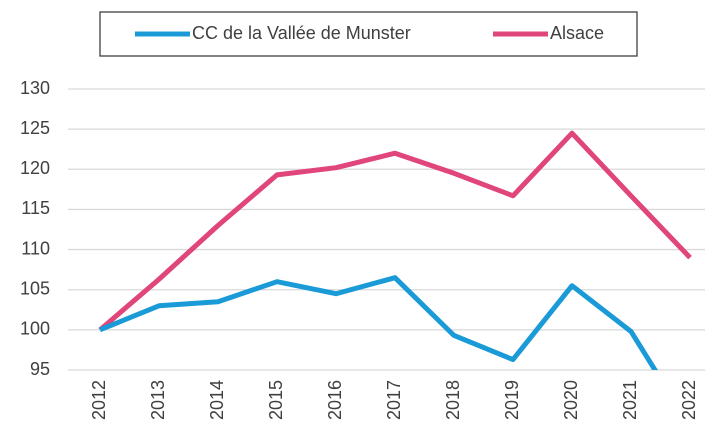  Describe the element at coordinates (276, 400) in the screenshot. I see `x-tick-label: 2015` at that location.